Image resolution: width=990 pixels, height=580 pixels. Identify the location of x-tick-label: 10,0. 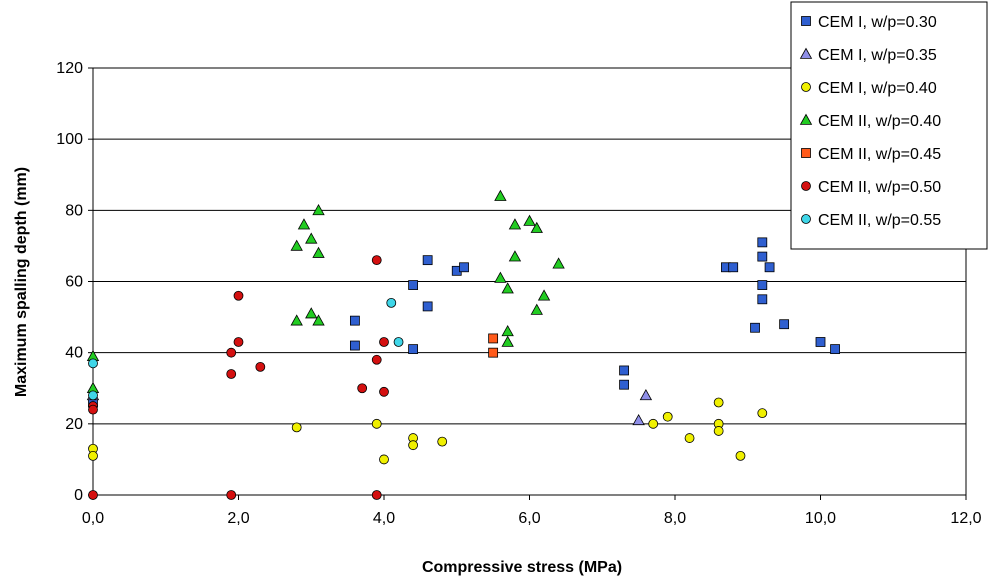
(820, 518).